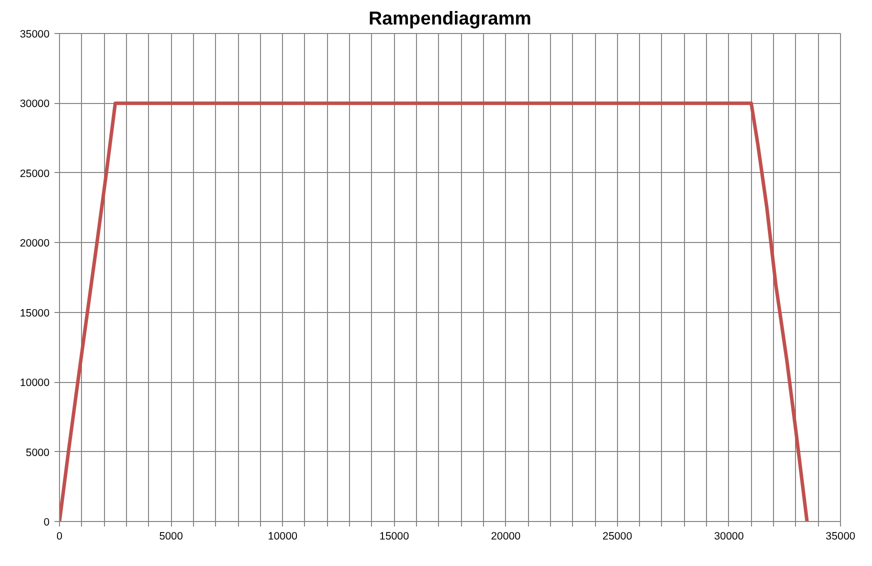  What do you see at coordinates (394, 536) in the screenshot?
I see `x-tick-label: 15000` at bounding box center [394, 536].